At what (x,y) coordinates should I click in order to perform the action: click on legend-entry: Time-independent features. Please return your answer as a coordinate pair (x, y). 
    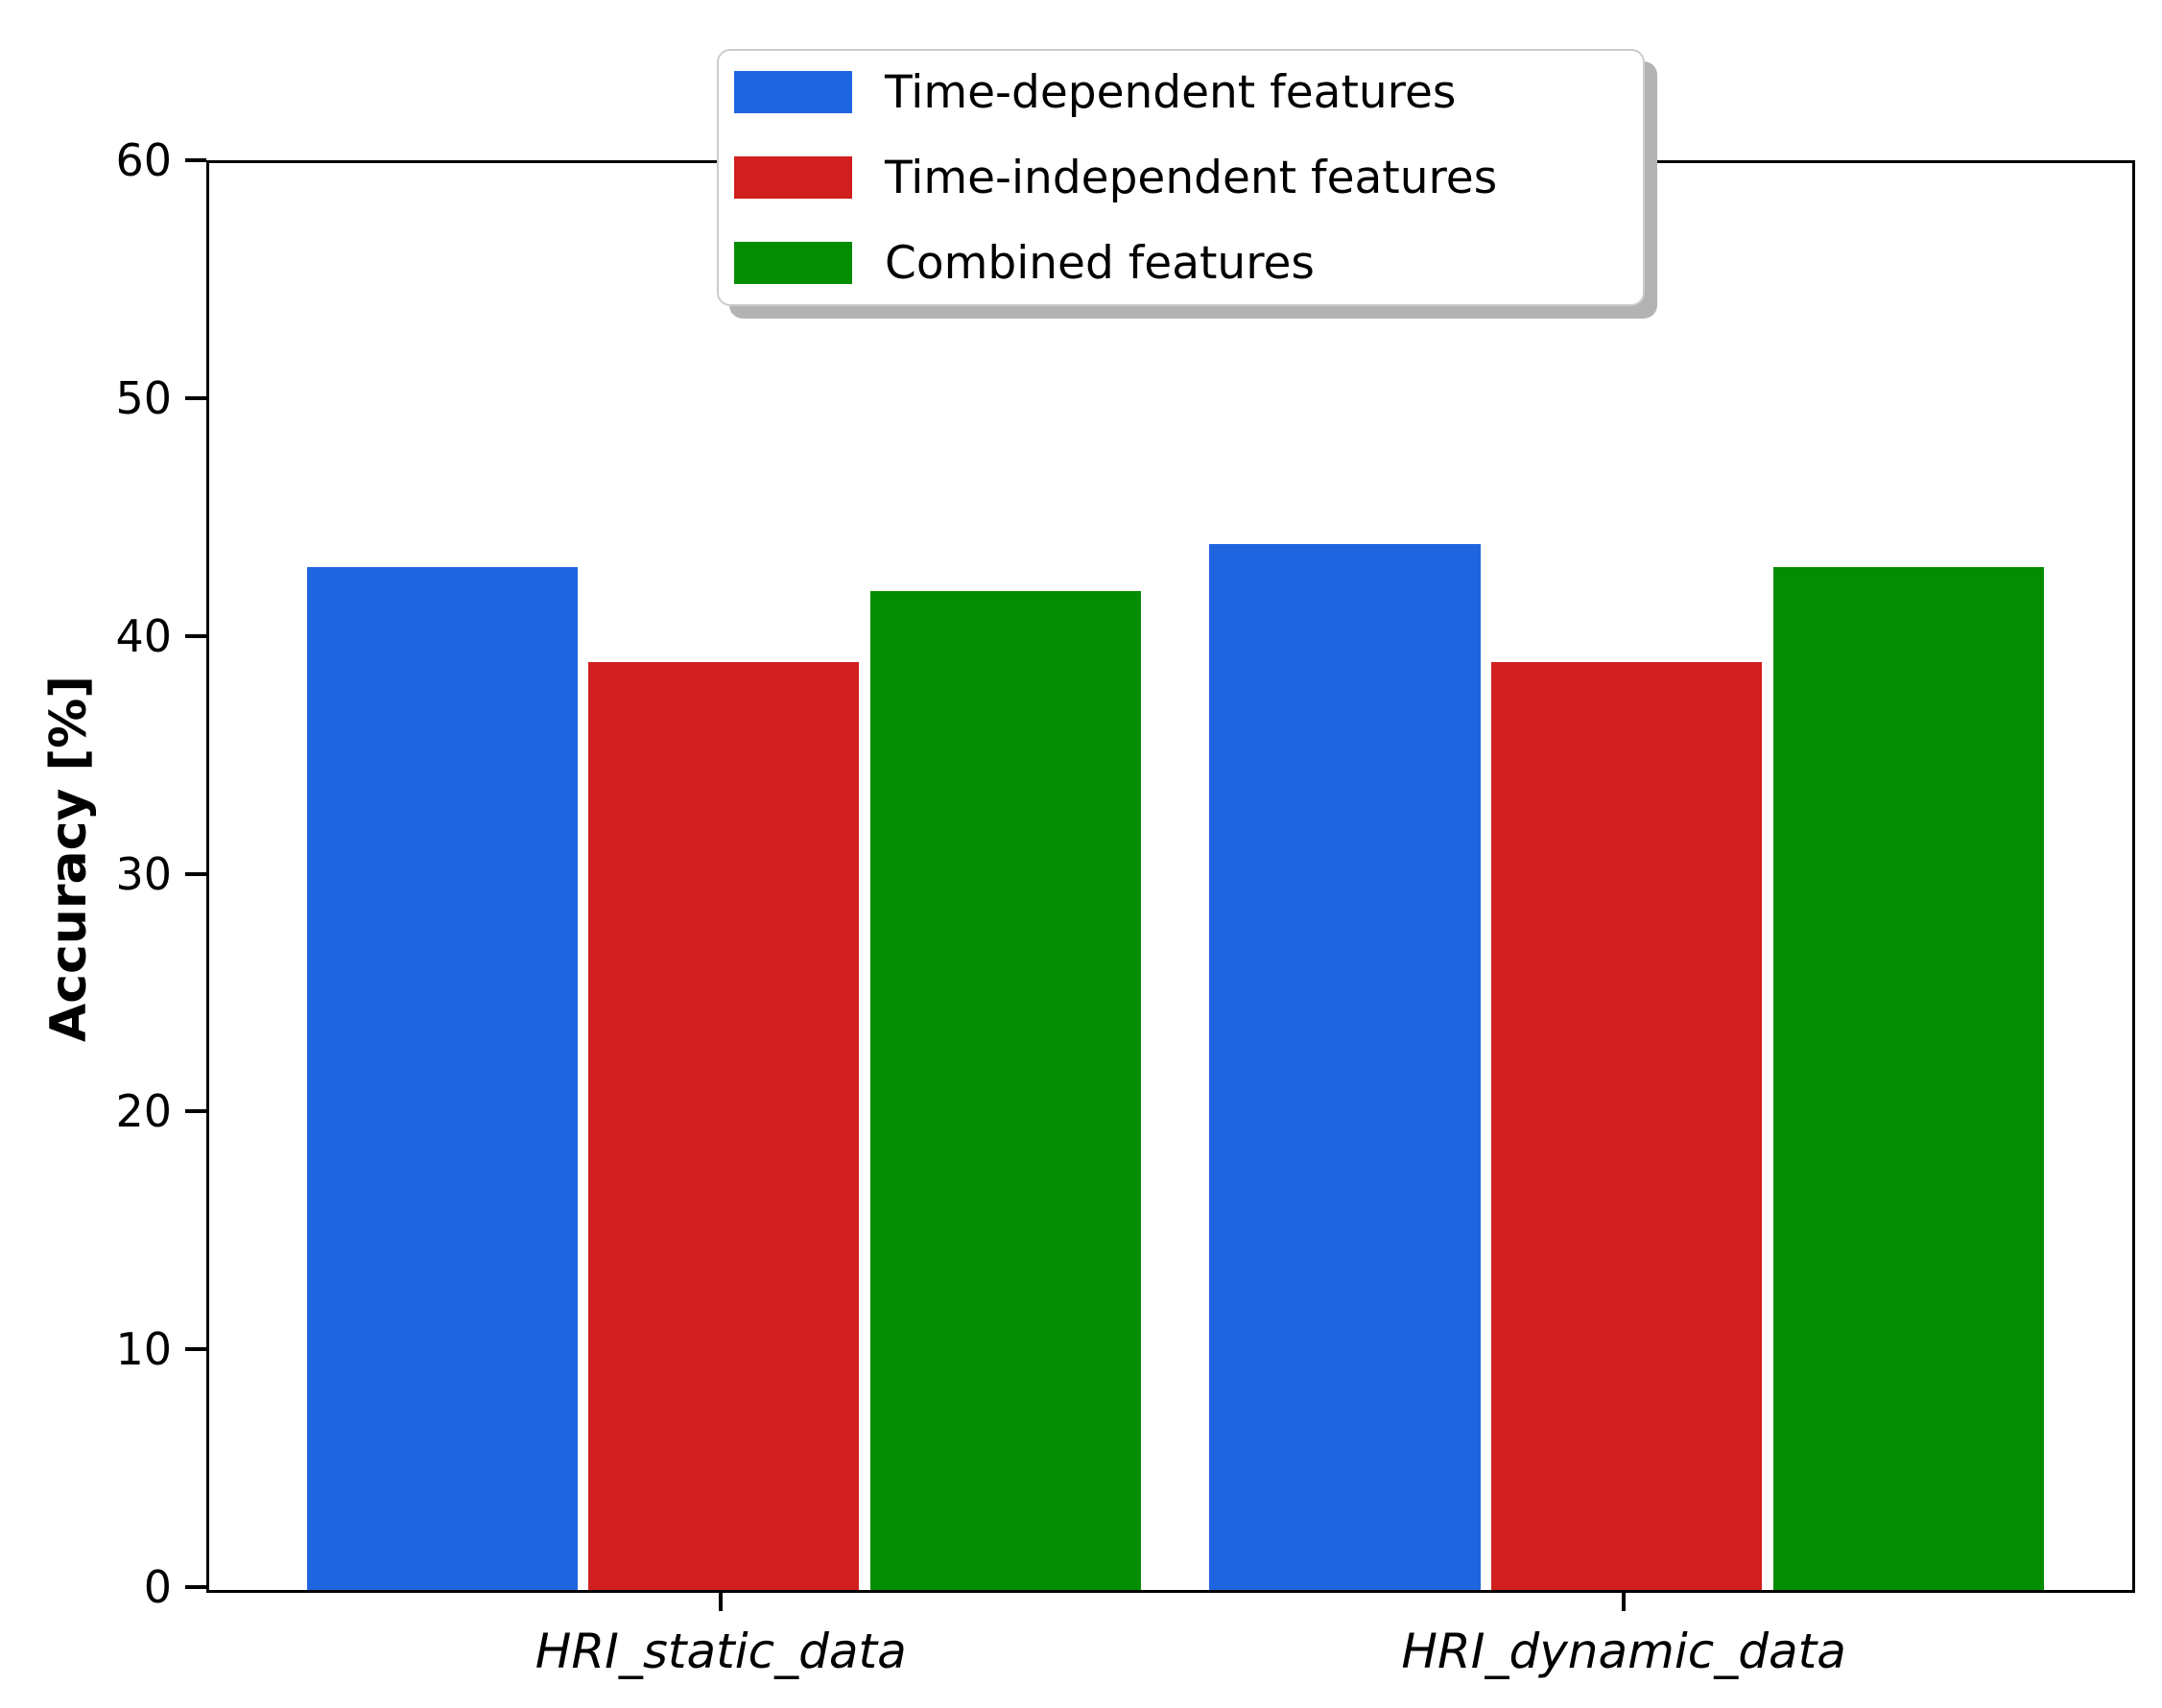
    Looking at the image, I should click on (1189, 178).